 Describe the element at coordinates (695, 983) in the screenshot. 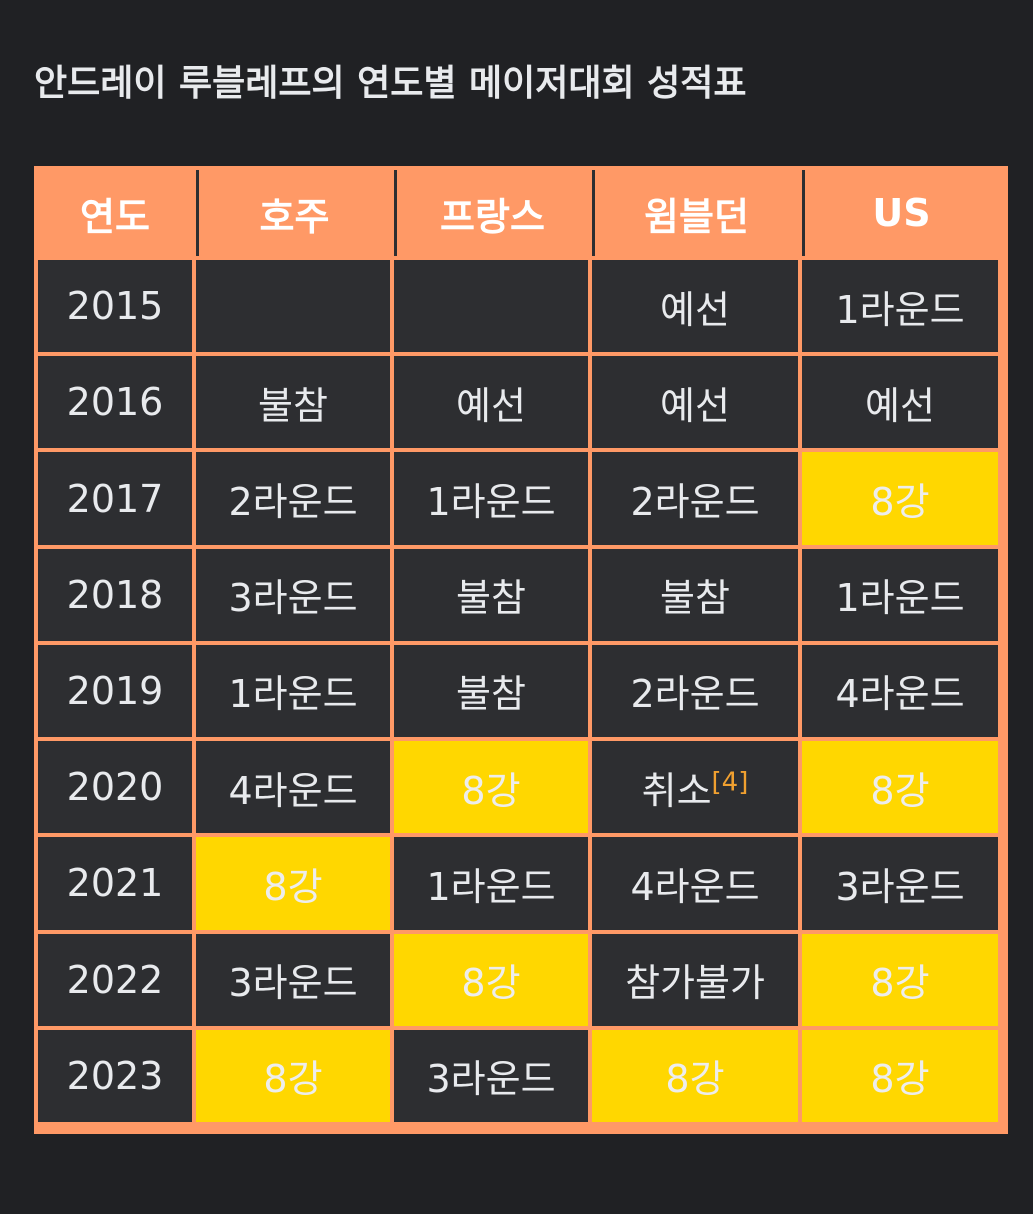

I see `result-text: 참가불가` at that location.